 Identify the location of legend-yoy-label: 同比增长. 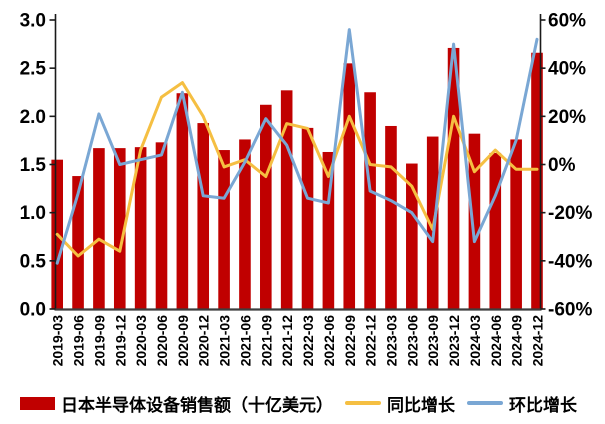
(421, 405).